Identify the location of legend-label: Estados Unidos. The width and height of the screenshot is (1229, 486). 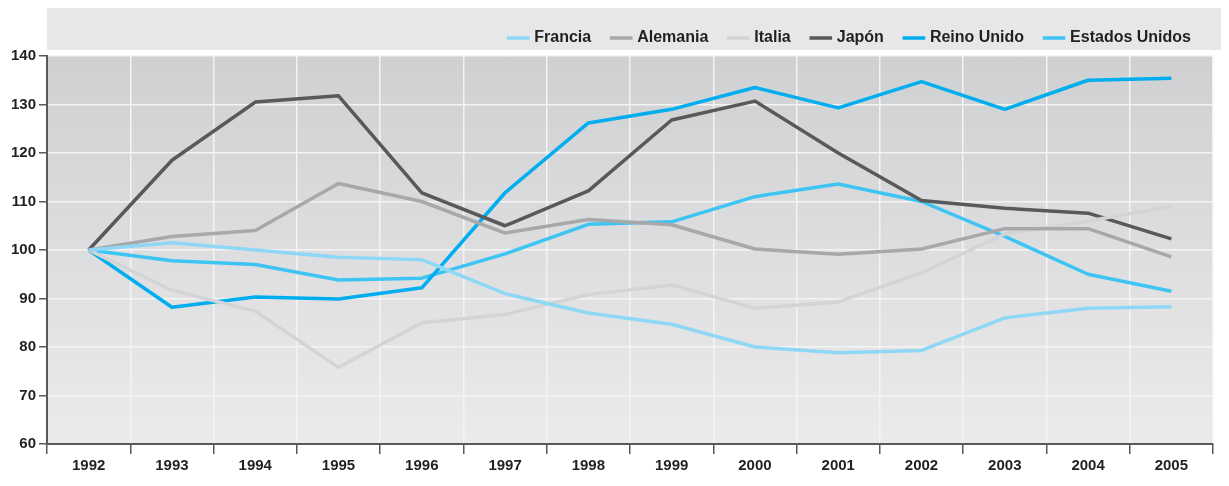
(1131, 37).